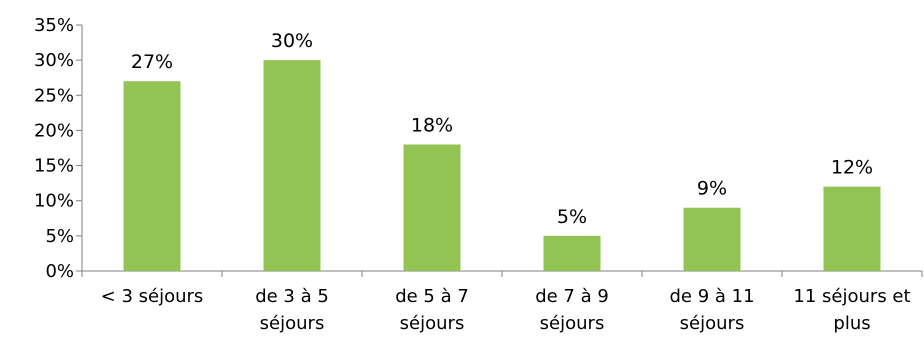 The image size is (924, 343). What do you see at coordinates (59, 271) in the screenshot?
I see `y-tick-label: 0%` at bounding box center [59, 271].